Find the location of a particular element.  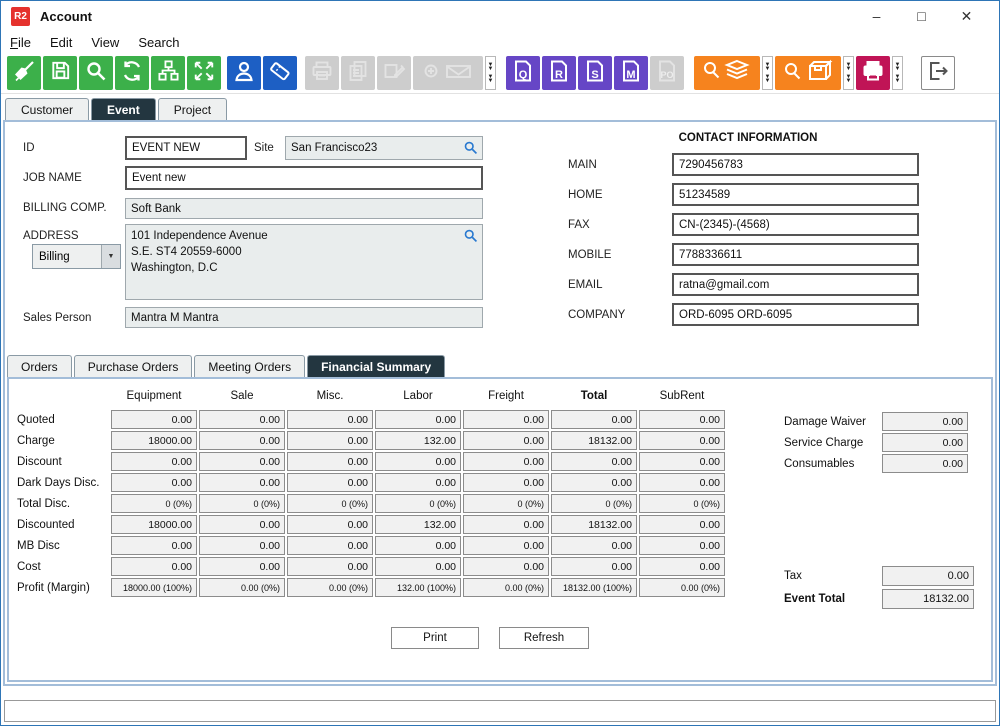

quote-doc-button: Q is located at coordinates (523, 73).